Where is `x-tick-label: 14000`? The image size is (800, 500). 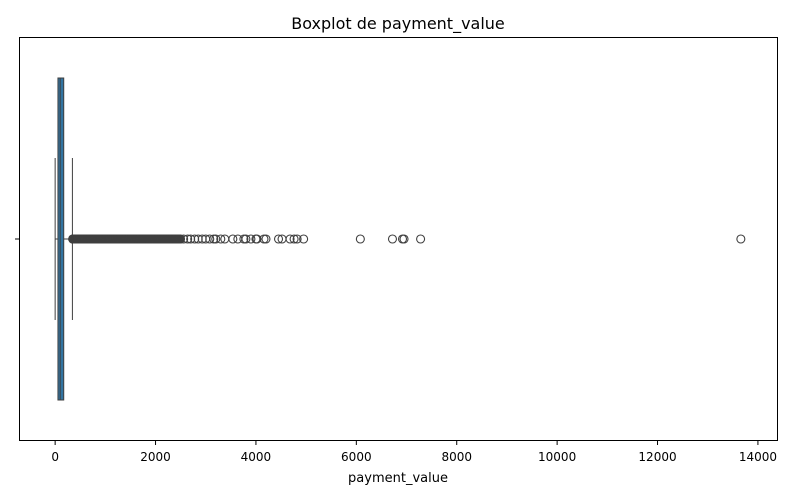 x-tick-label: 14000 is located at coordinates (758, 457).